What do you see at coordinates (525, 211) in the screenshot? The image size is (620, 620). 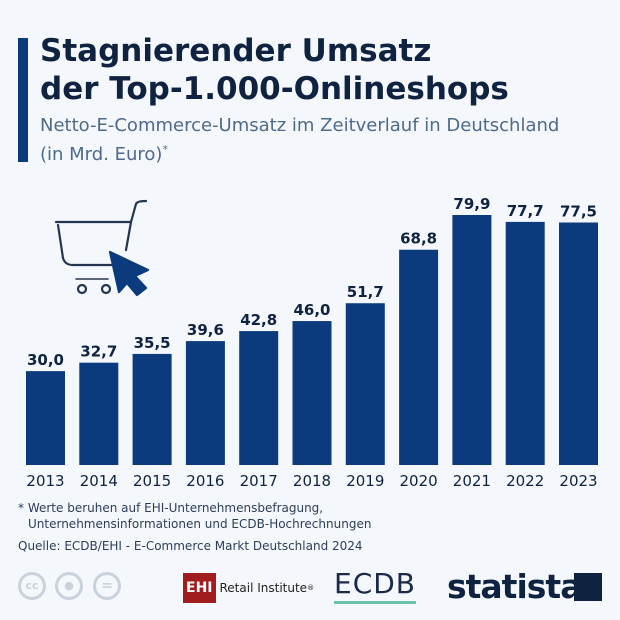 I see `data-label-2022: 77,7` at bounding box center [525, 211].